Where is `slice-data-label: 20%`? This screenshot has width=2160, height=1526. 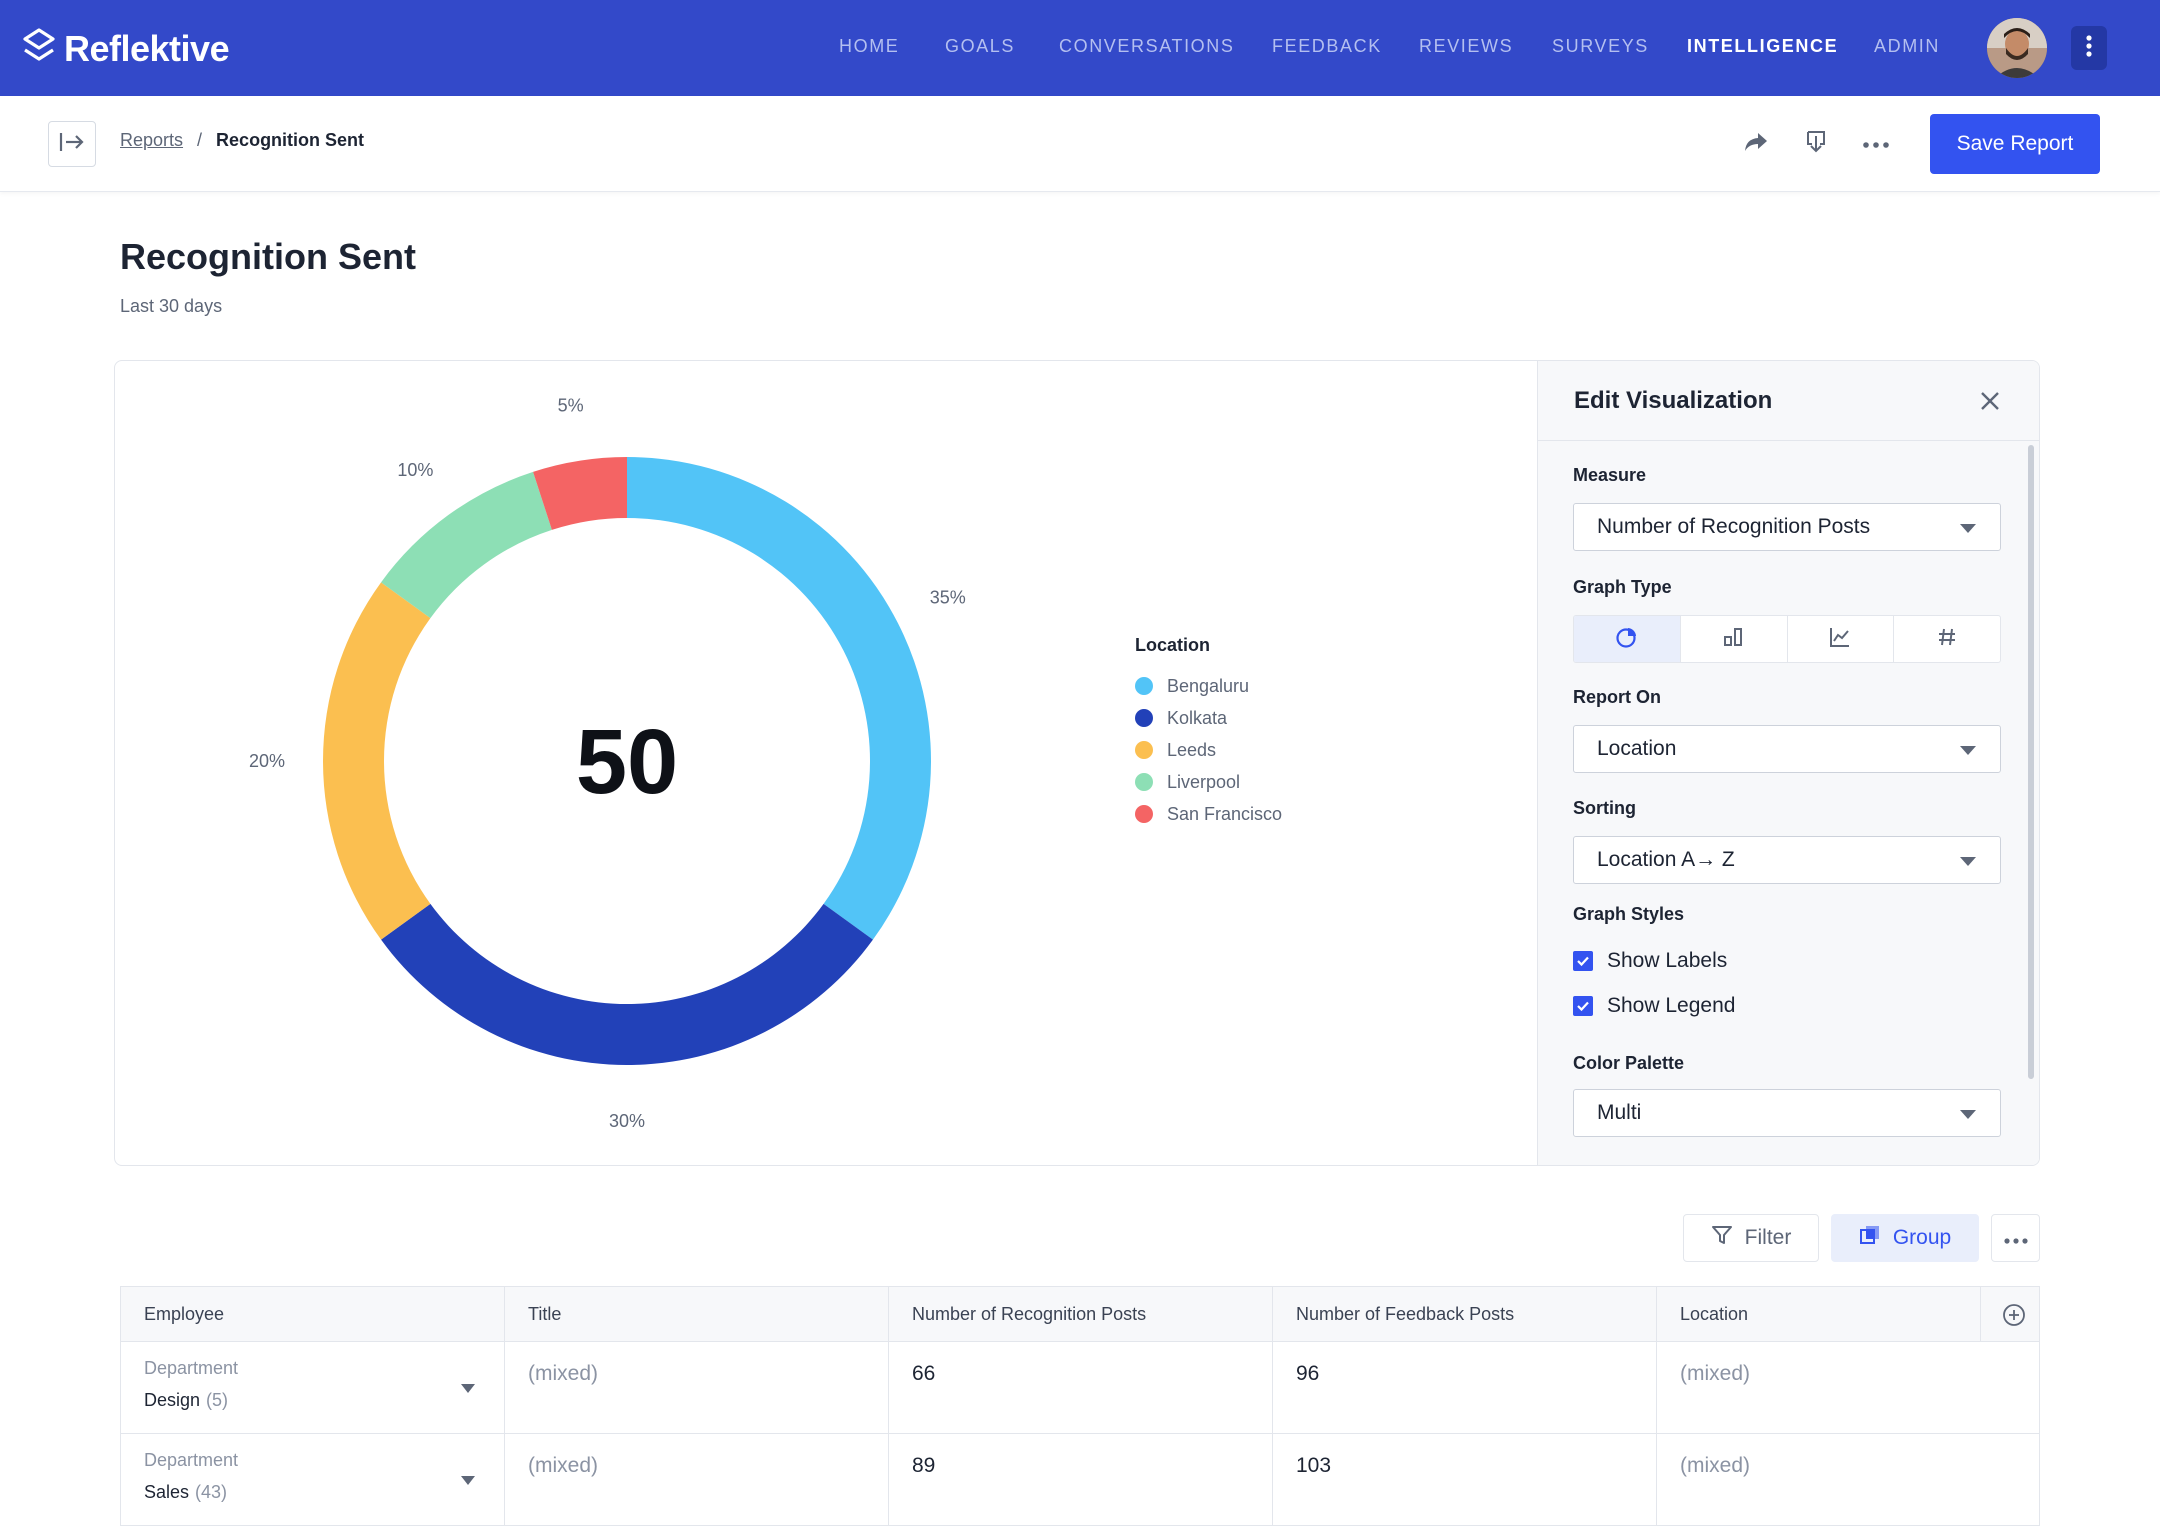
slice-data-label: 20% is located at coordinates (267, 761).